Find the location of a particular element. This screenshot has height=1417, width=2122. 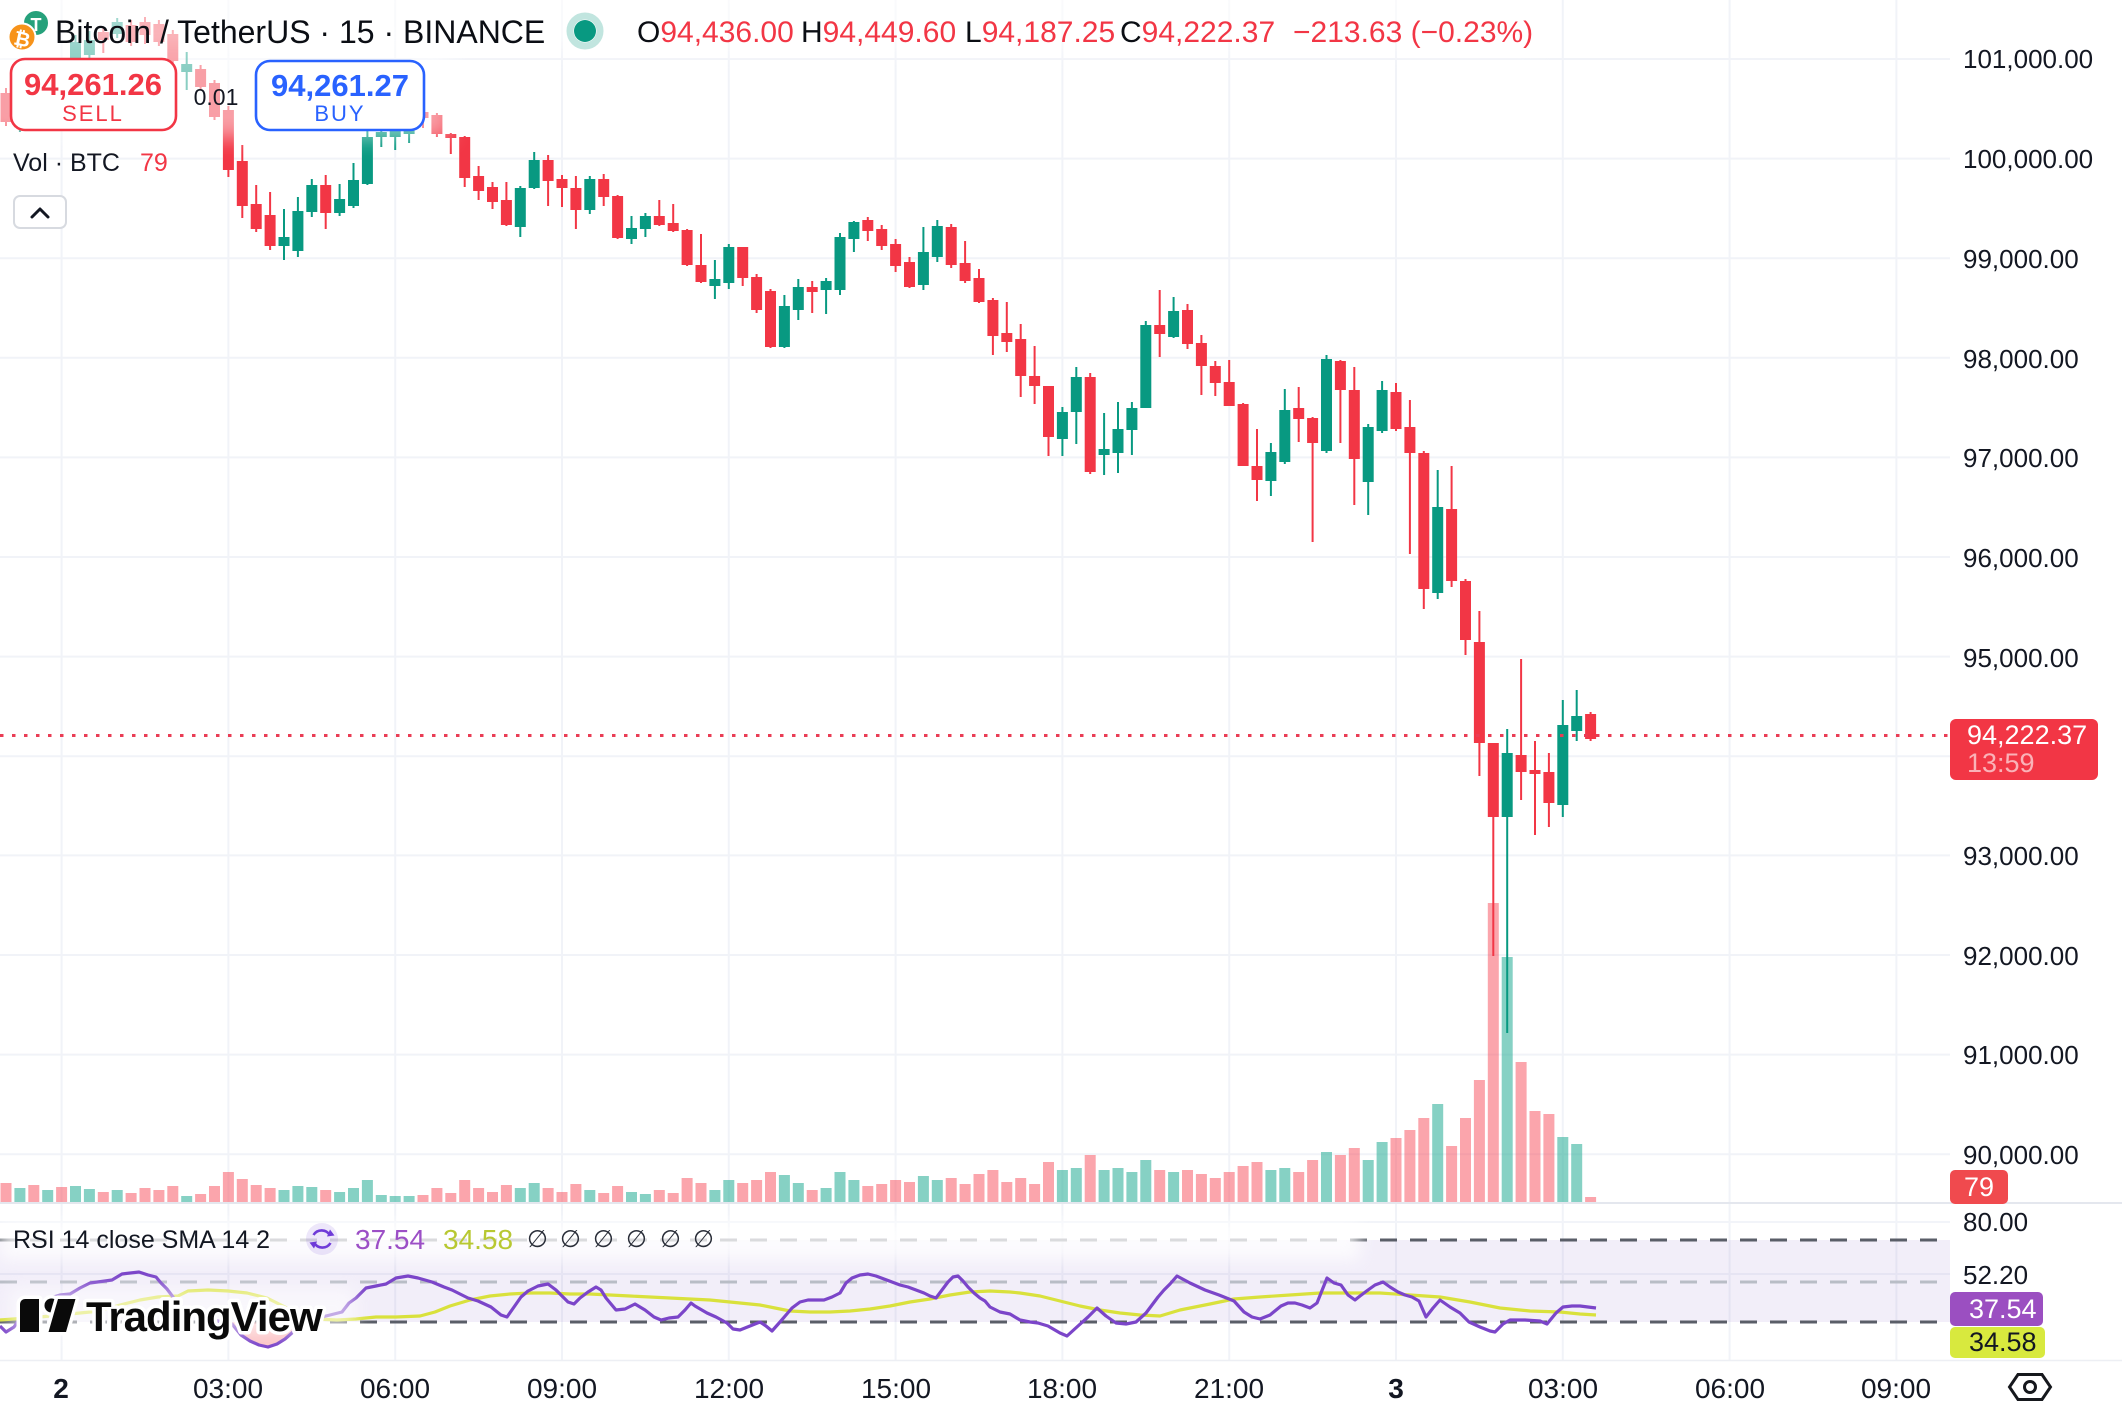

svg-text: −213.63 (−0.23%) is located at coordinates (1413, 32).